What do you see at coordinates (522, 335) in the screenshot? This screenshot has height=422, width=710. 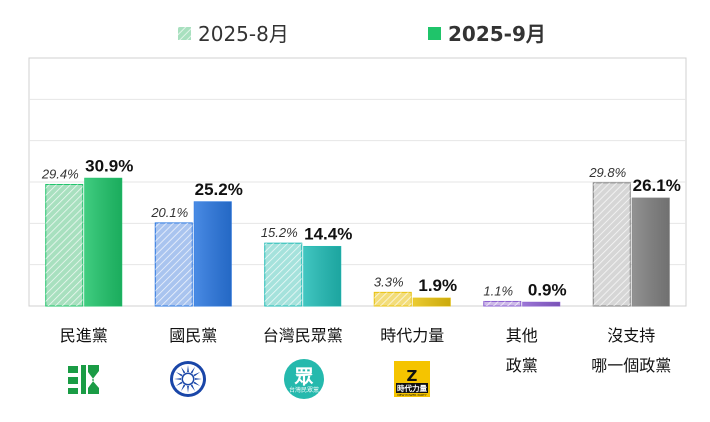 I see `category-label: 其他` at bounding box center [522, 335].